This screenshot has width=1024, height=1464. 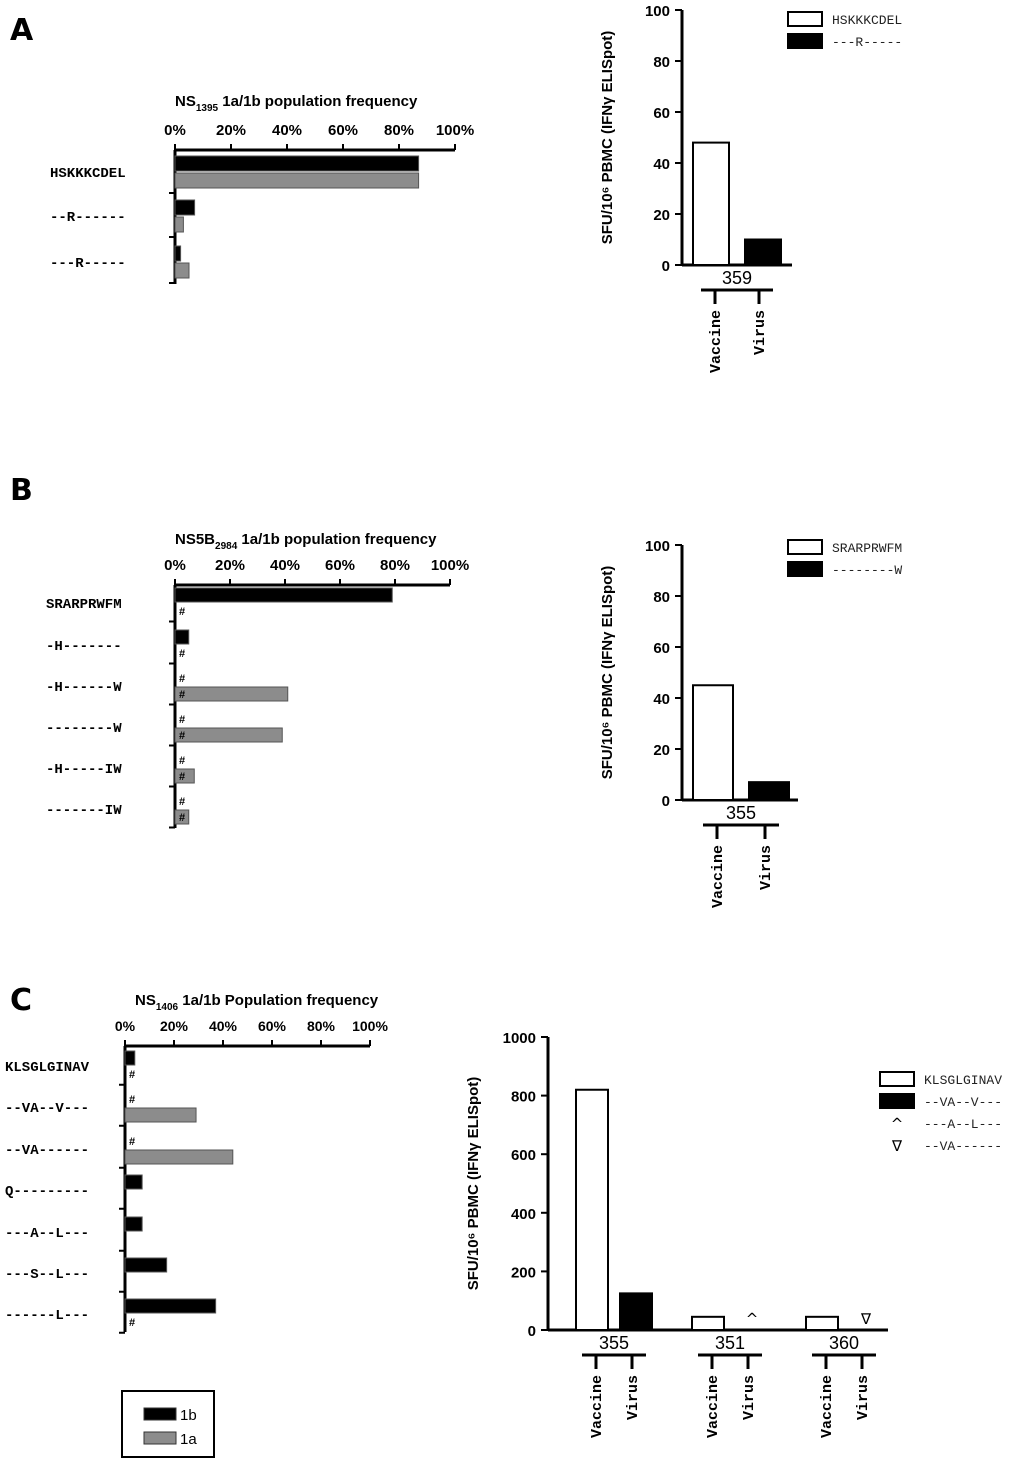 I want to click on freq-a-x-tick-label: 60%, so click(x=343, y=130).